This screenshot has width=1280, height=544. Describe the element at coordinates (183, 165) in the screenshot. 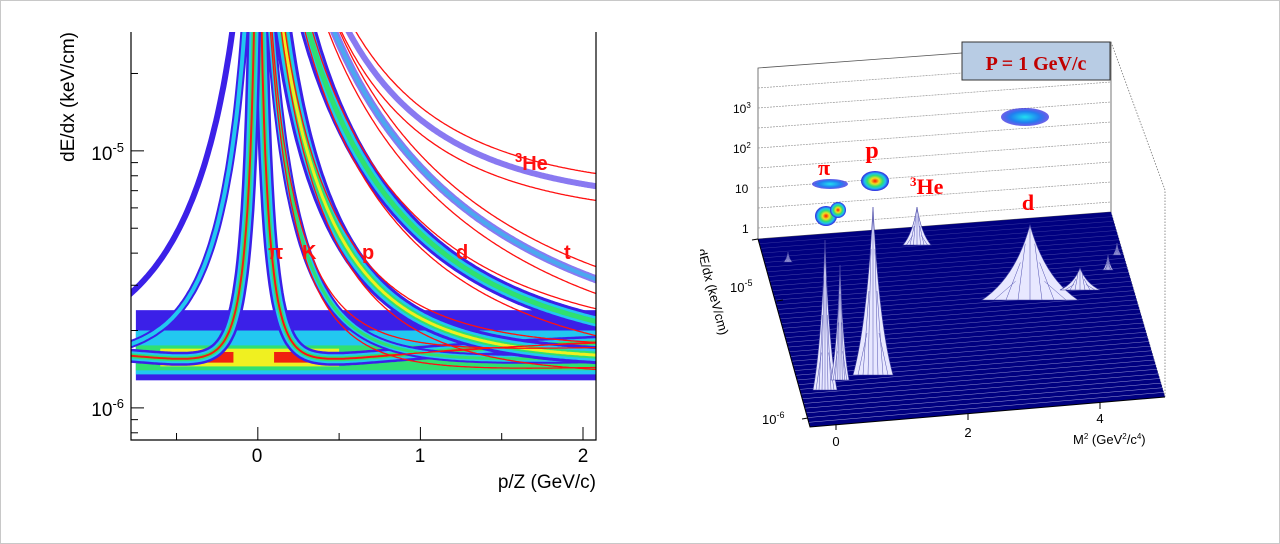

I see `band-p-neg` at that location.